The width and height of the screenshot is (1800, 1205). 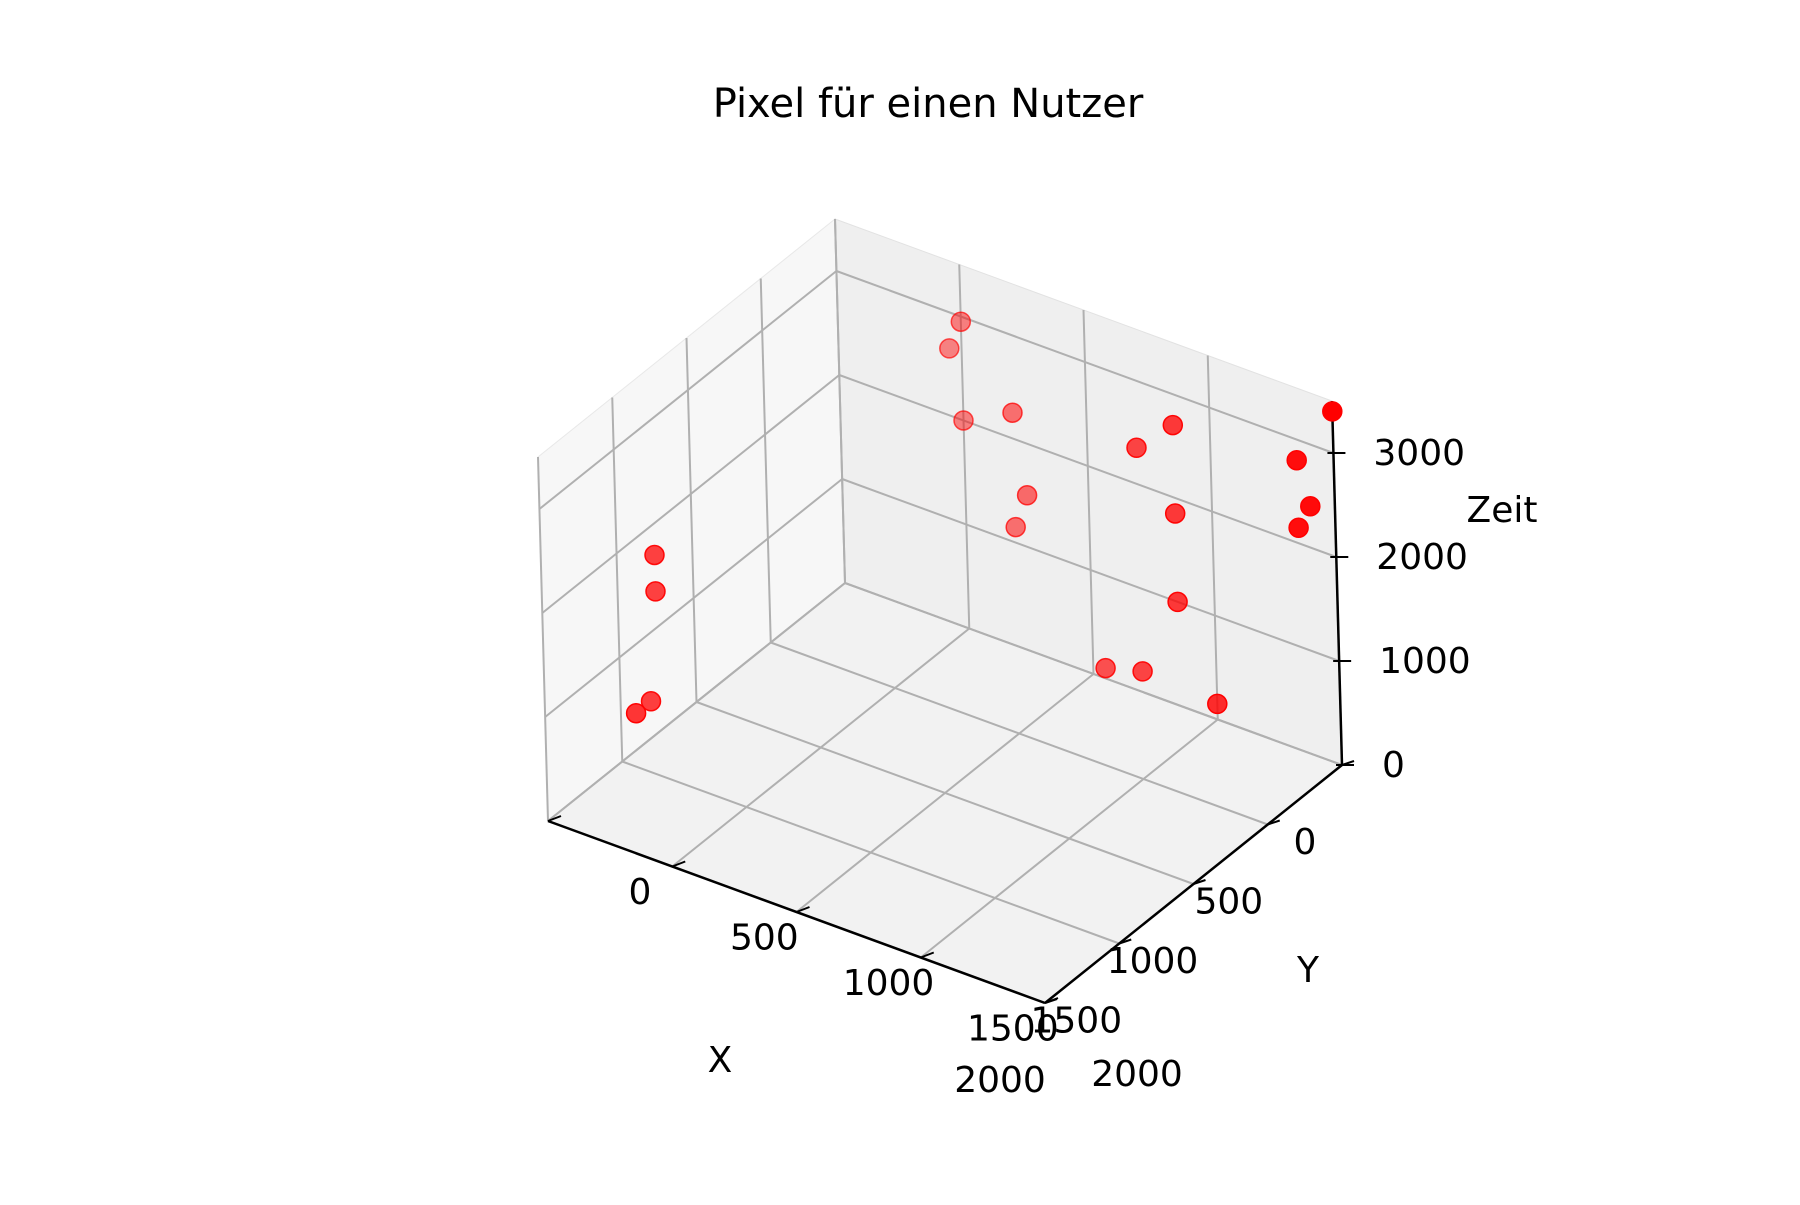 What do you see at coordinates (1419, 453) in the screenshot?
I see `z-tick-label: 3000` at bounding box center [1419, 453].